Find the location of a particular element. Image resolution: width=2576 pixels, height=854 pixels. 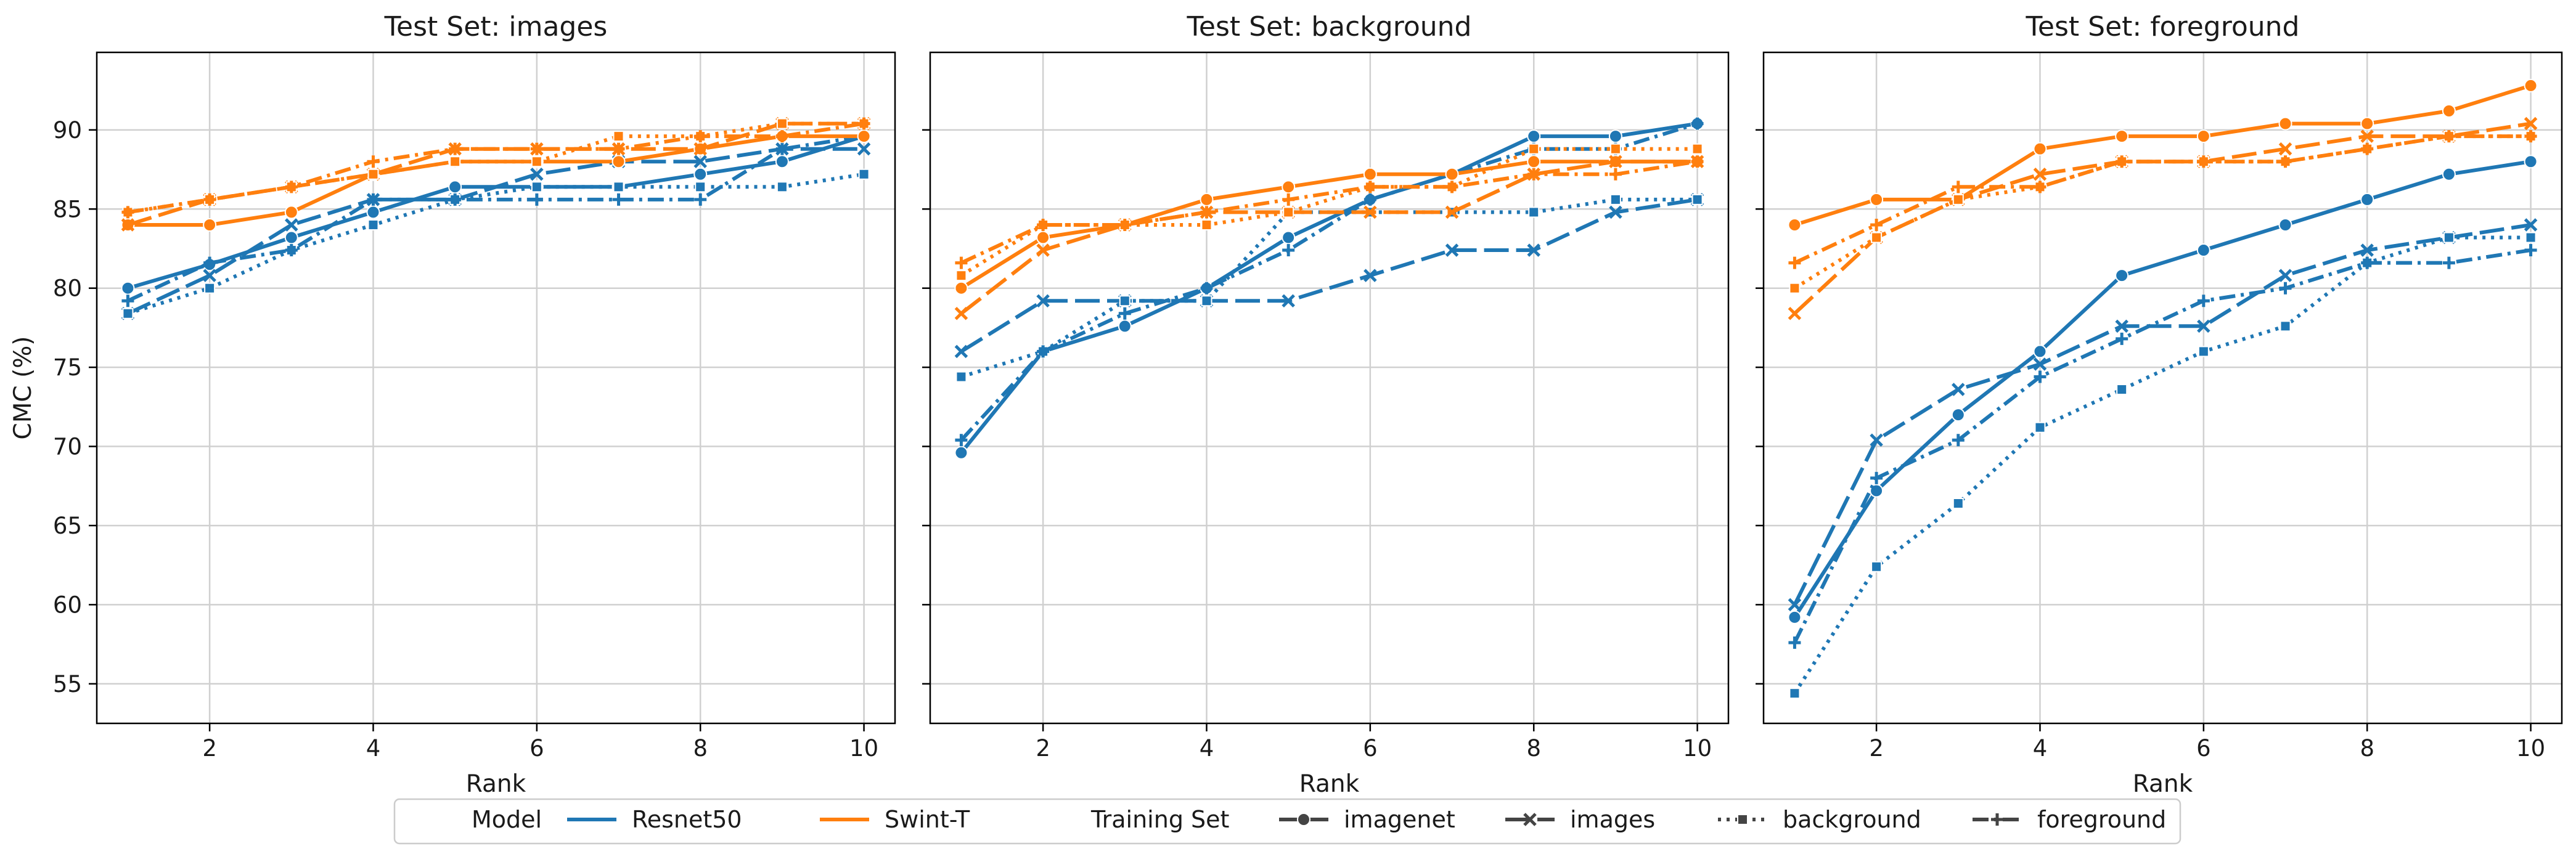

legend-label-foreground: foreground is located at coordinates (2101, 819).